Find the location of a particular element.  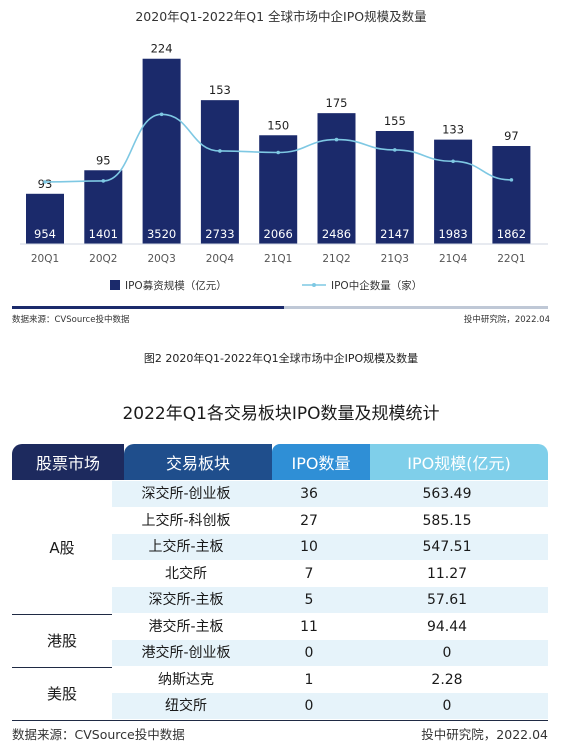

table-row: 上交所-主板 10 547.51 is located at coordinates (330, 547).